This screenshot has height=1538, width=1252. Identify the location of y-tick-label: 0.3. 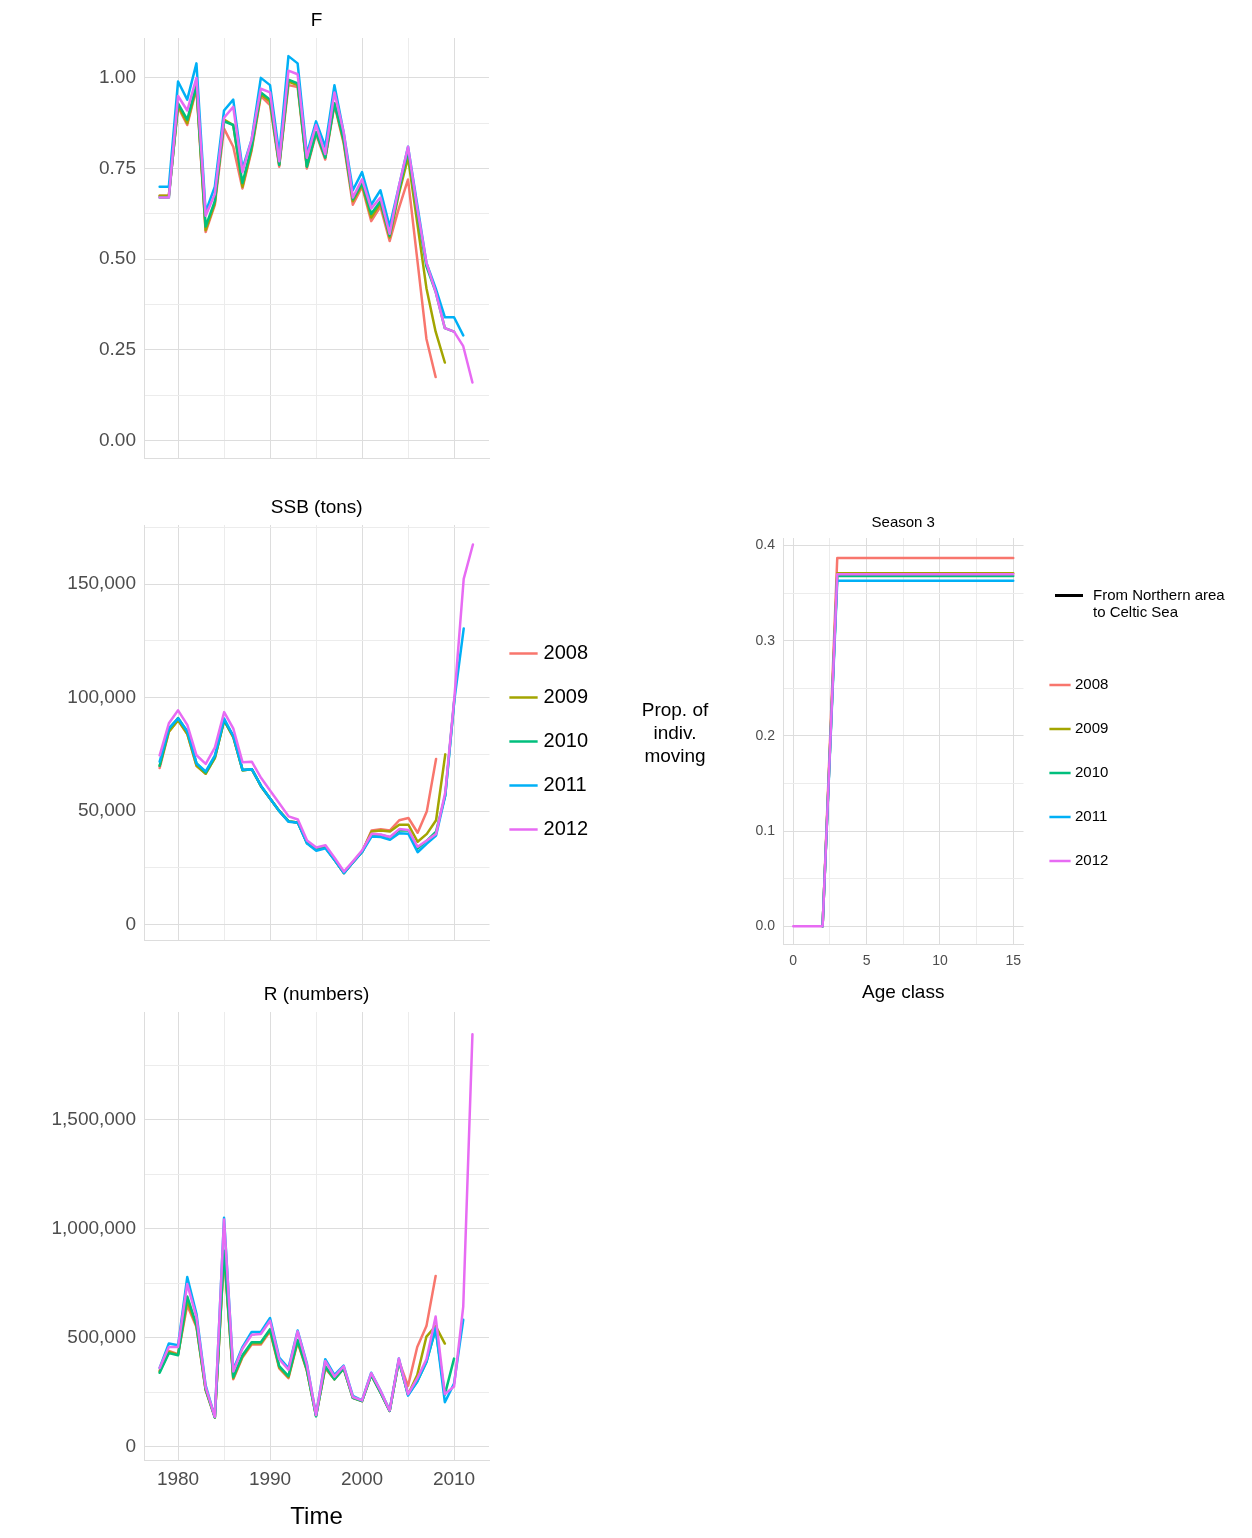
(765, 639).